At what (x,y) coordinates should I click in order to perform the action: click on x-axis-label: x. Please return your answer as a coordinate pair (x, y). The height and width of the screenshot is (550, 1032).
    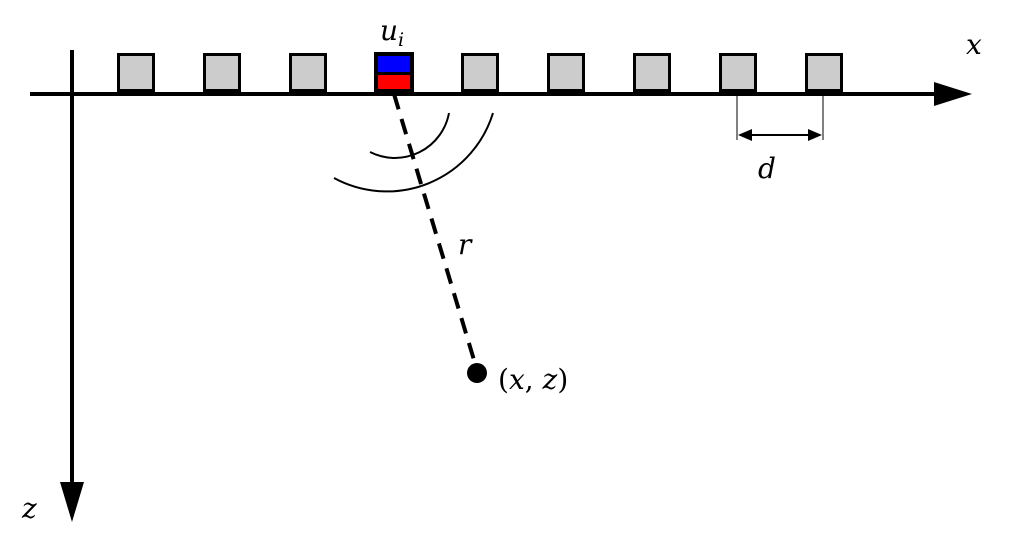
    Looking at the image, I should click on (974, 44).